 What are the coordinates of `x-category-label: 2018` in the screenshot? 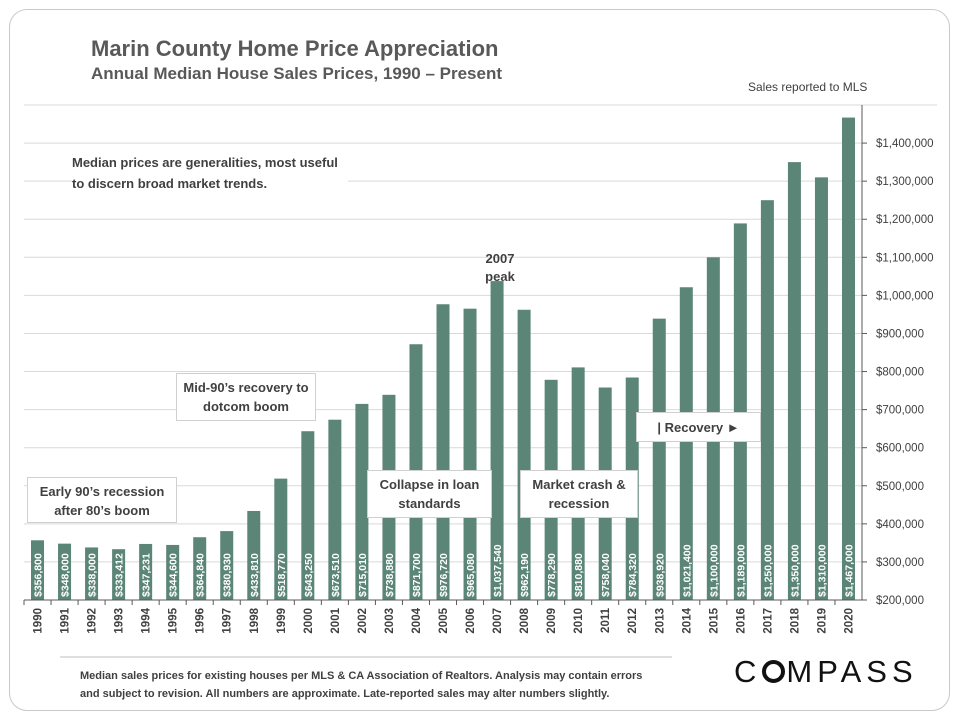 It's located at (795, 620).